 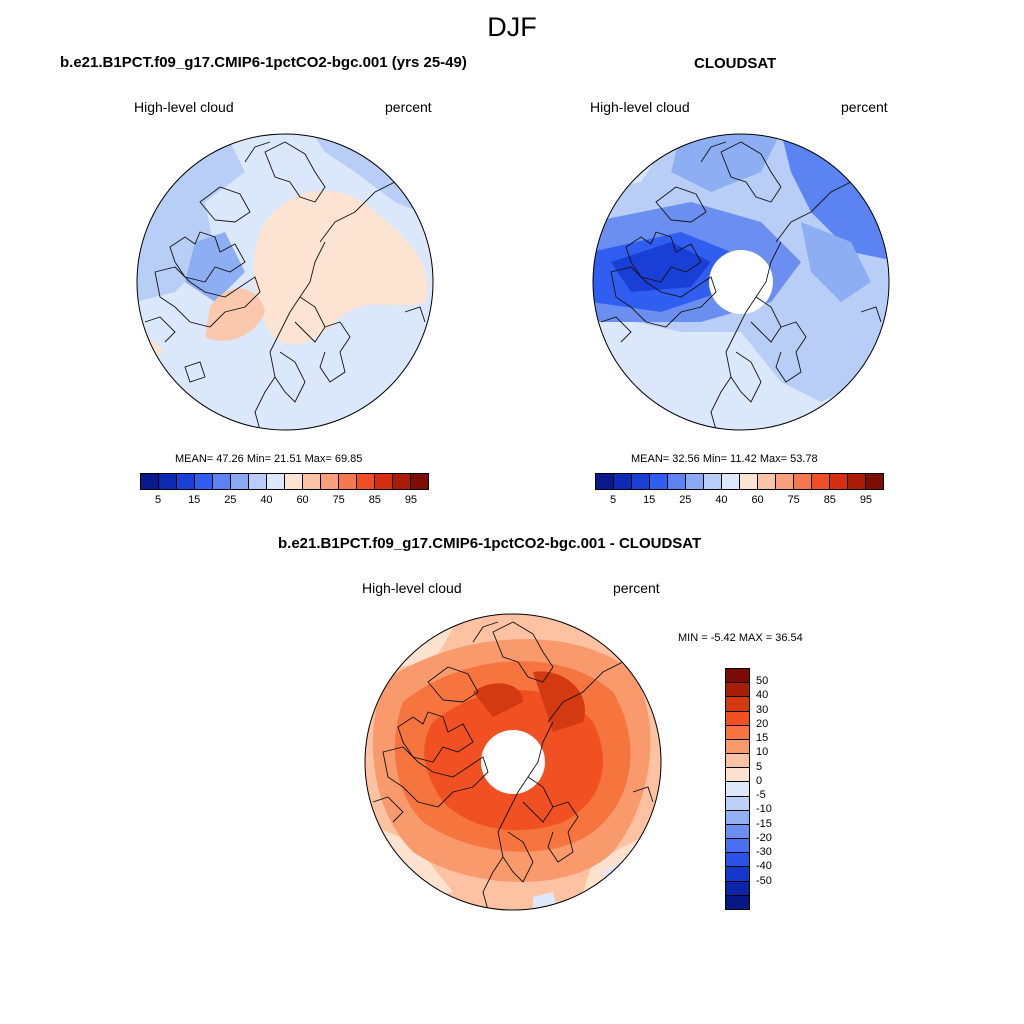 I want to click on panel1-colorbar-ticks: 5 15 25 40 60 75 85 95, so click(x=284, y=501).